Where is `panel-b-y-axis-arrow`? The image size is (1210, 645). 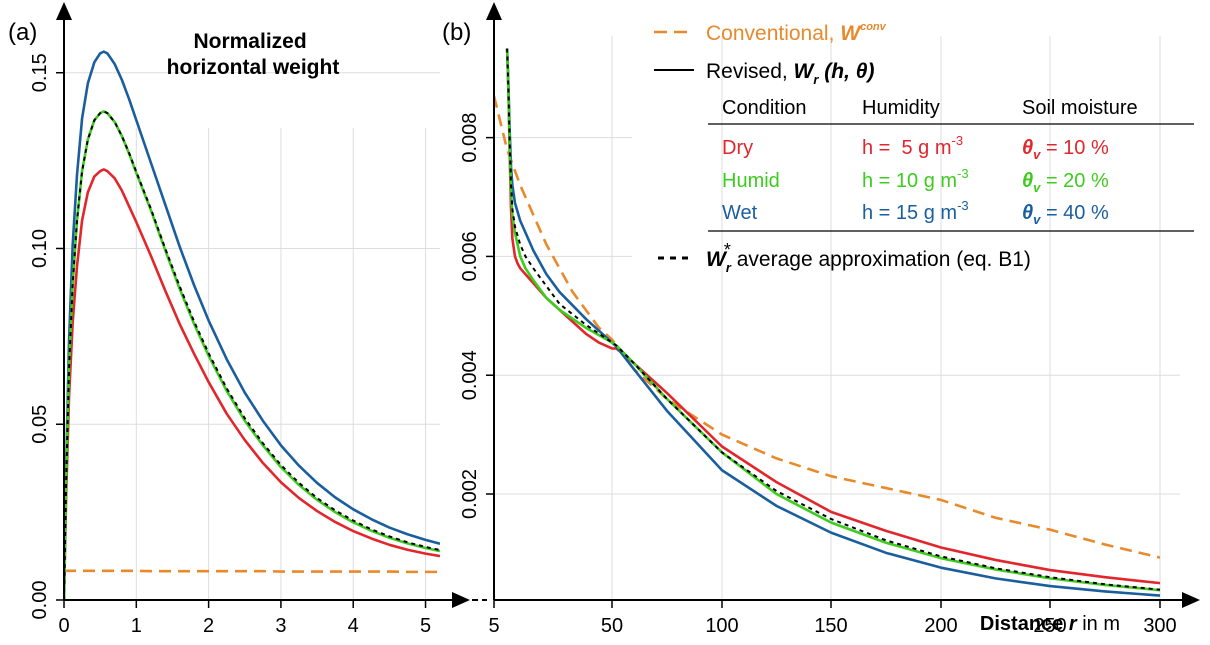 panel-b-y-axis-arrow is located at coordinates (494, 11).